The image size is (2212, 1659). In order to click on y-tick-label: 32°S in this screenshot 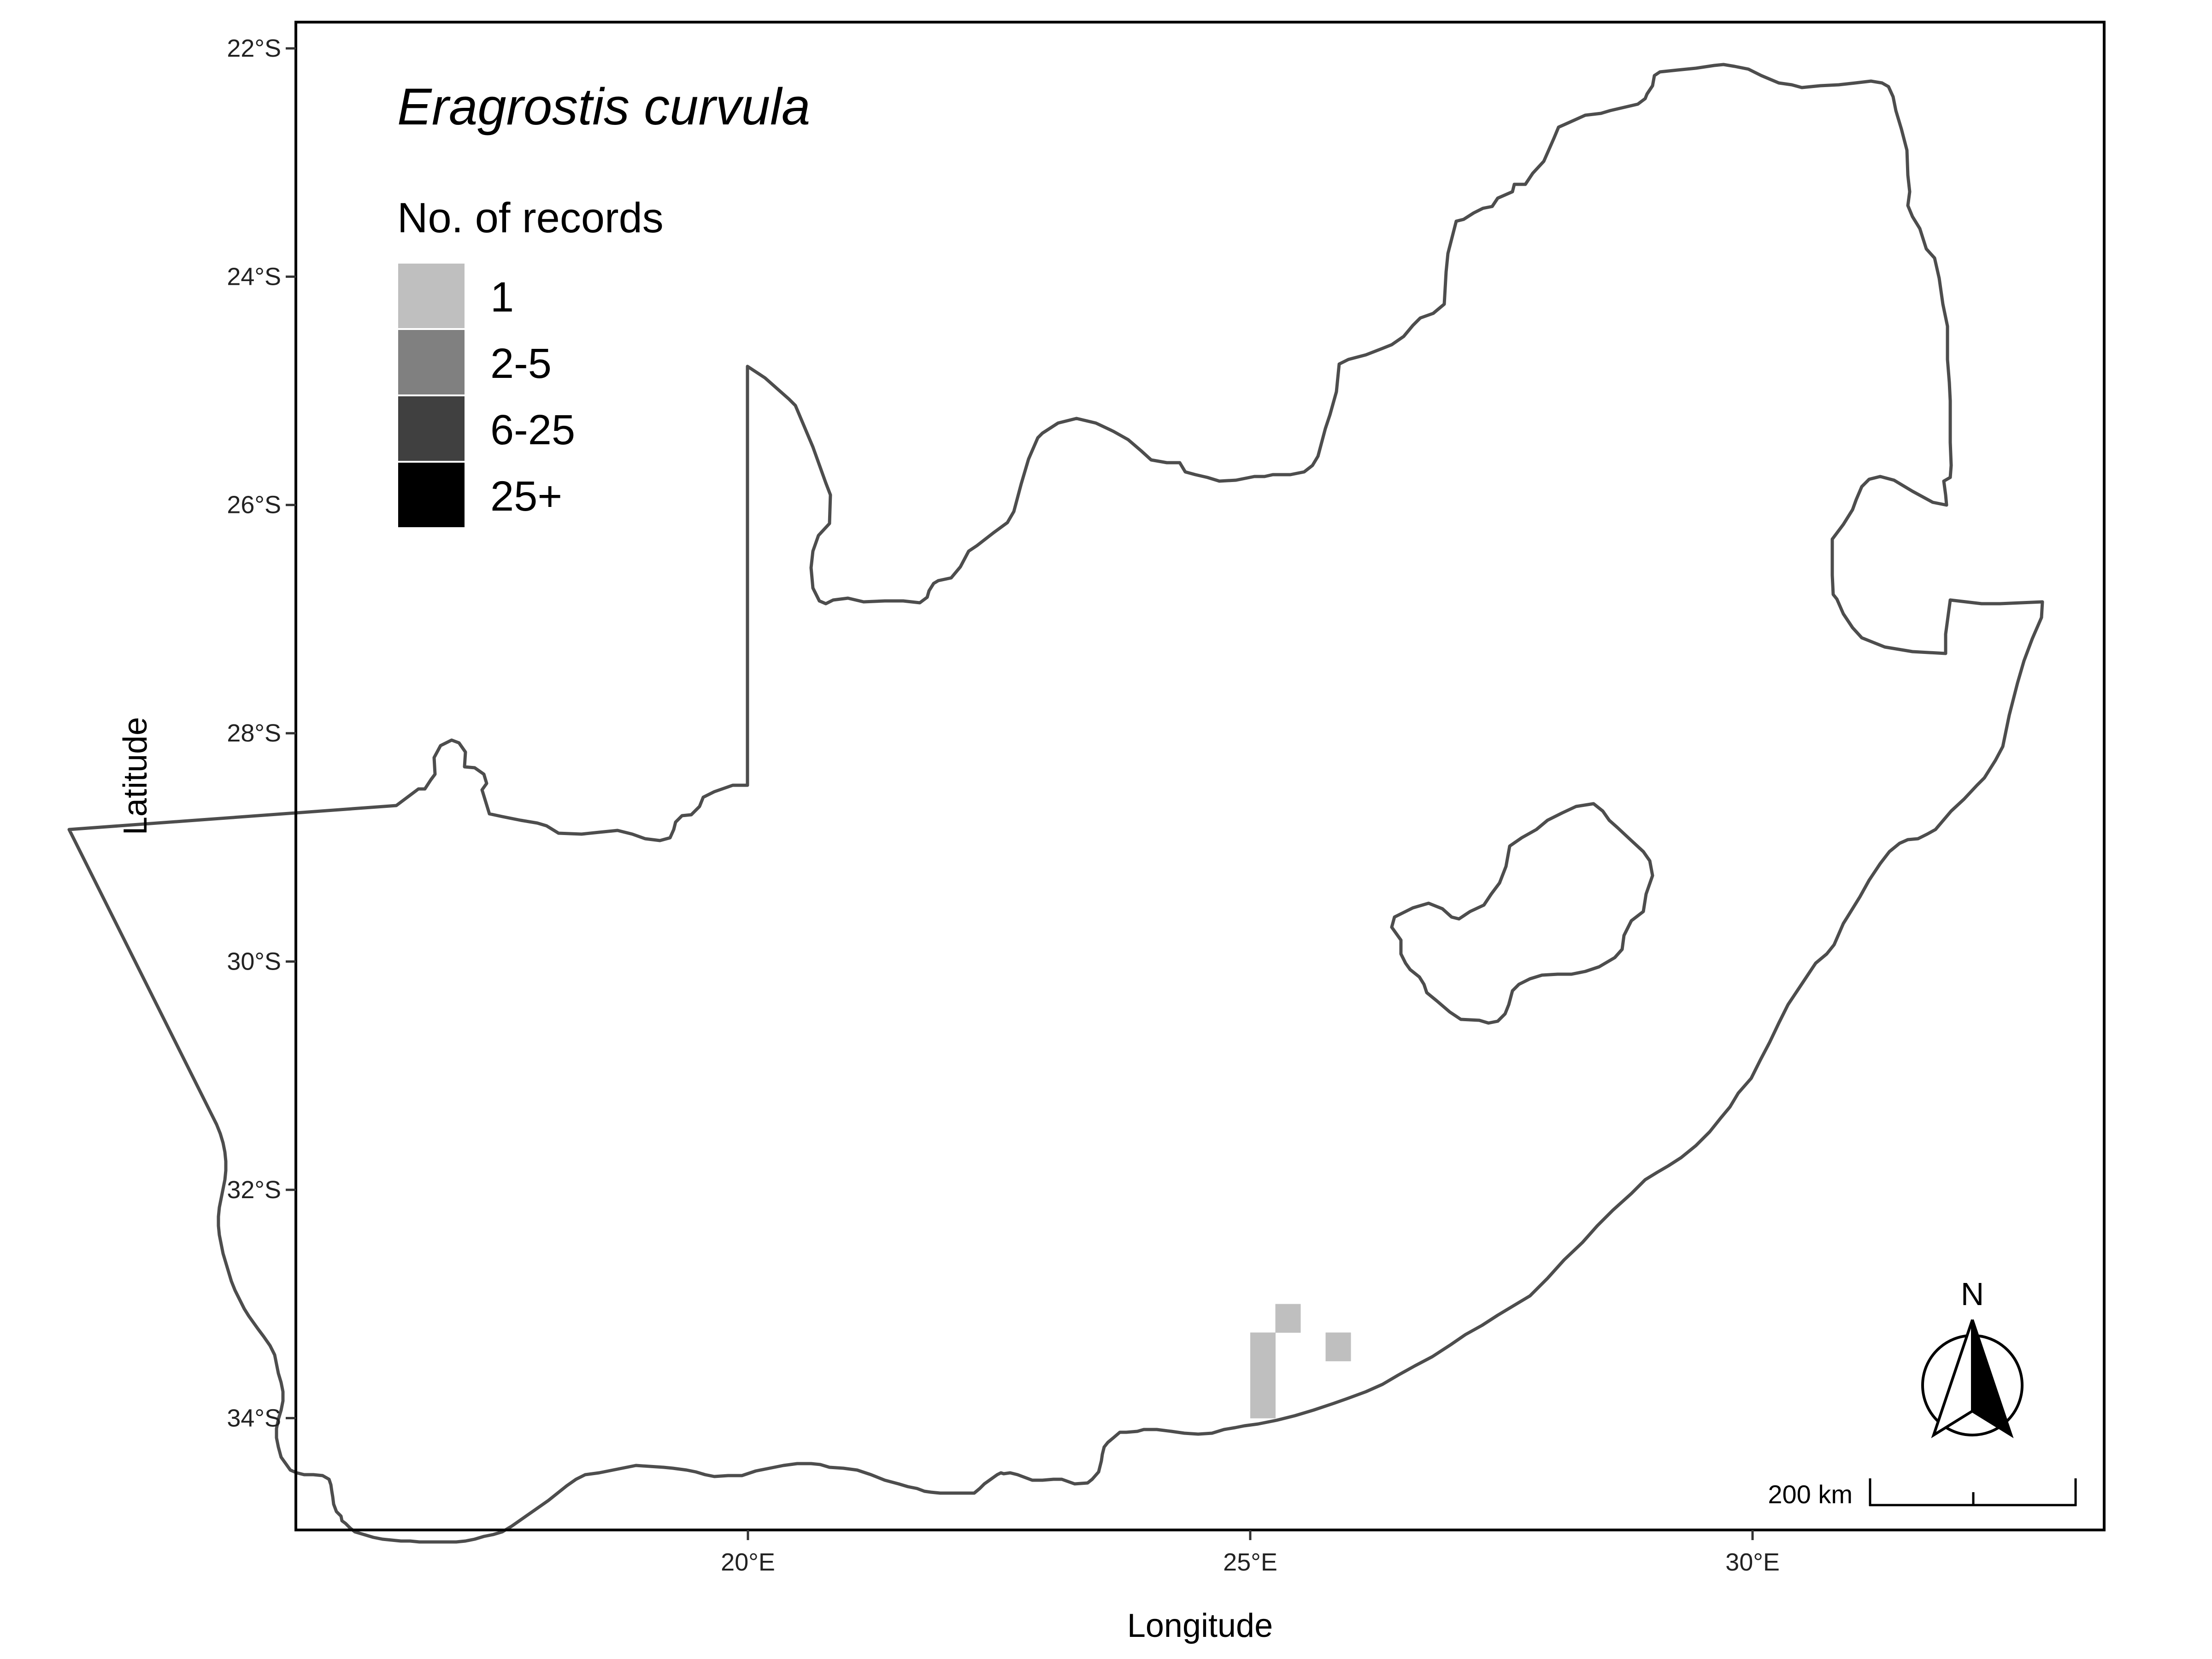, I will do `click(254, 1190)`.